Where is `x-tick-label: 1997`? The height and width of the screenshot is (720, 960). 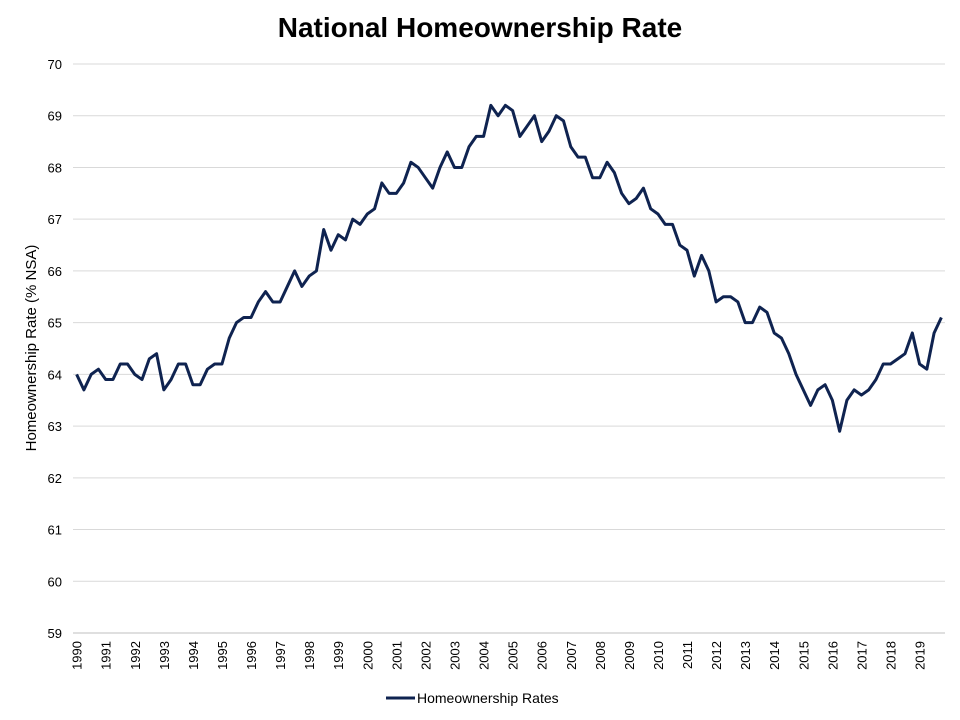
x-tick-label: 1997 is located at coordinates (280, 655).